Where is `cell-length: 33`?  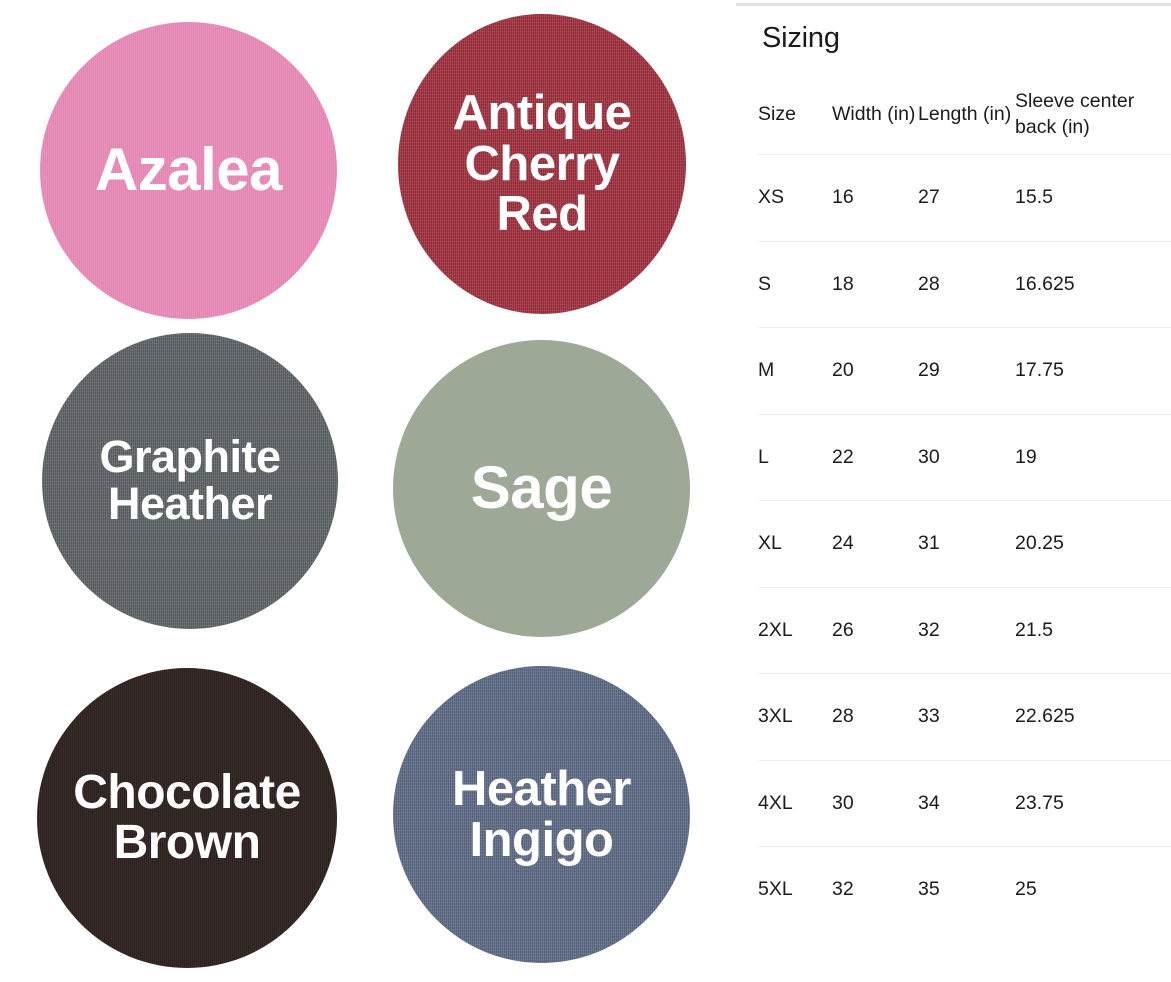 cell-length: 33 is located at coordinates (966, 717).